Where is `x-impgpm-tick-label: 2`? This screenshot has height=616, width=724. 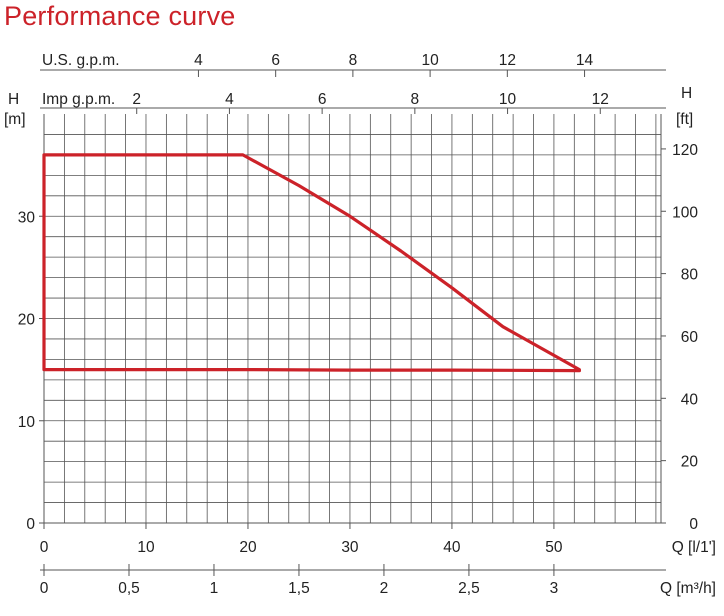 x-impgpm-tick-label: 2 is located at coordinates (136, 99).